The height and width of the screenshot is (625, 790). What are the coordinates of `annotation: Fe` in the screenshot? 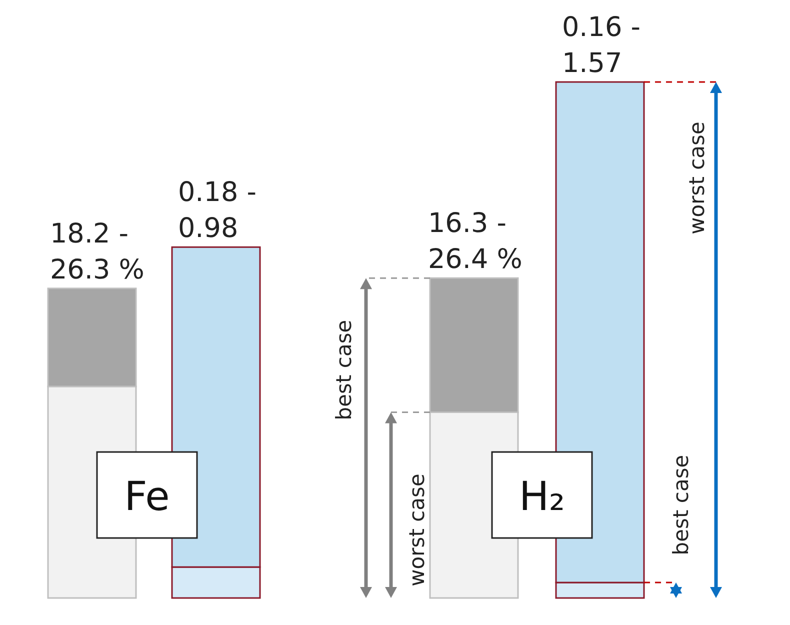 It's located at (147, 497).